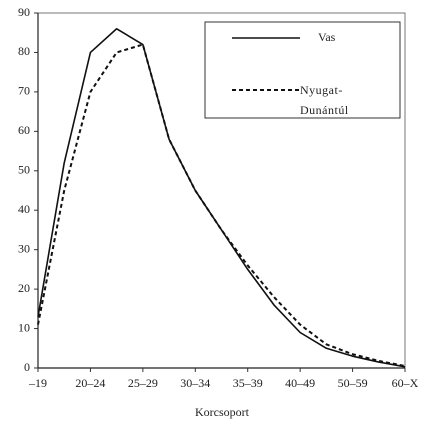  I want to click on legend-label: Nyugat-Dunántúl, so click(324, 100).